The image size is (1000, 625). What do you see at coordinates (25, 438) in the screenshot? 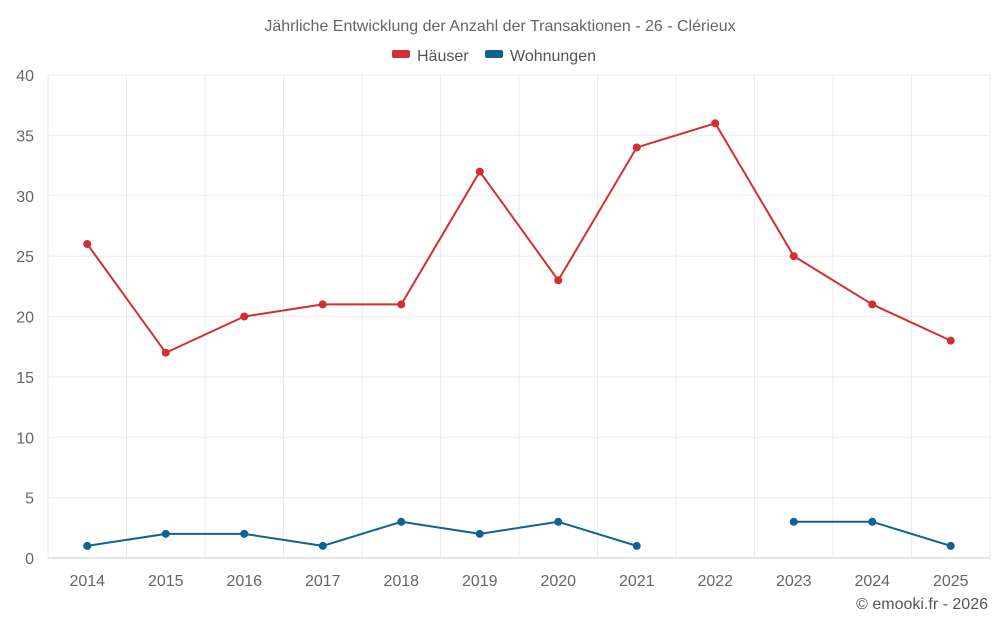
I see `y-tick-label: 10` at bounding box center [25, 438].